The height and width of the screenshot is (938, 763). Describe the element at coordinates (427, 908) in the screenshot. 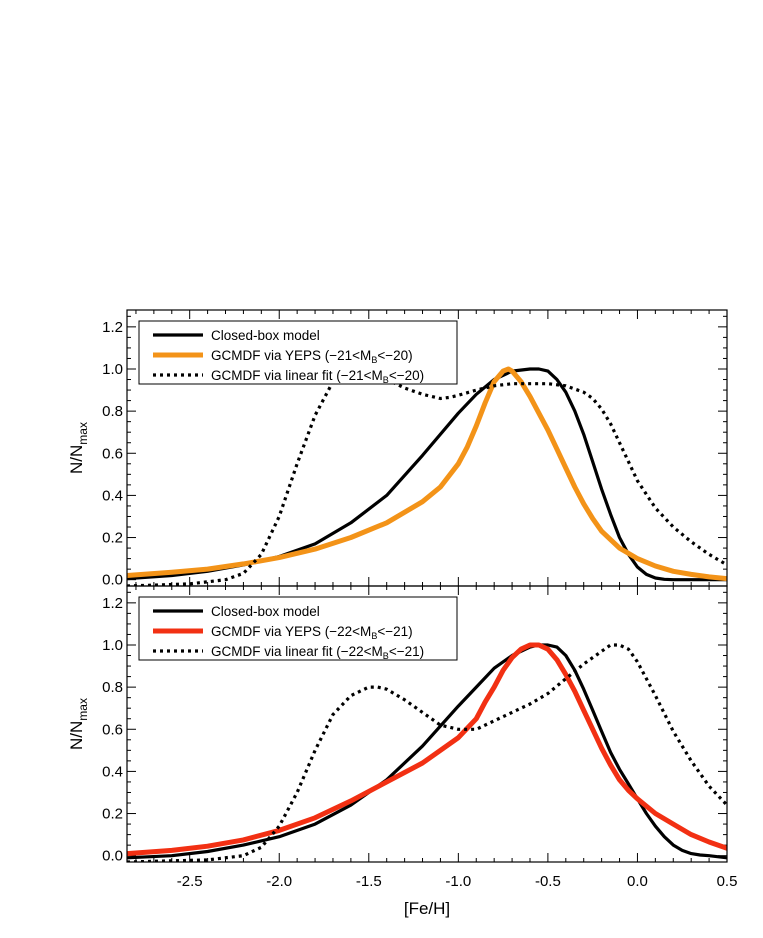

I see `x-axis-label: [Fe/H]` at that location.